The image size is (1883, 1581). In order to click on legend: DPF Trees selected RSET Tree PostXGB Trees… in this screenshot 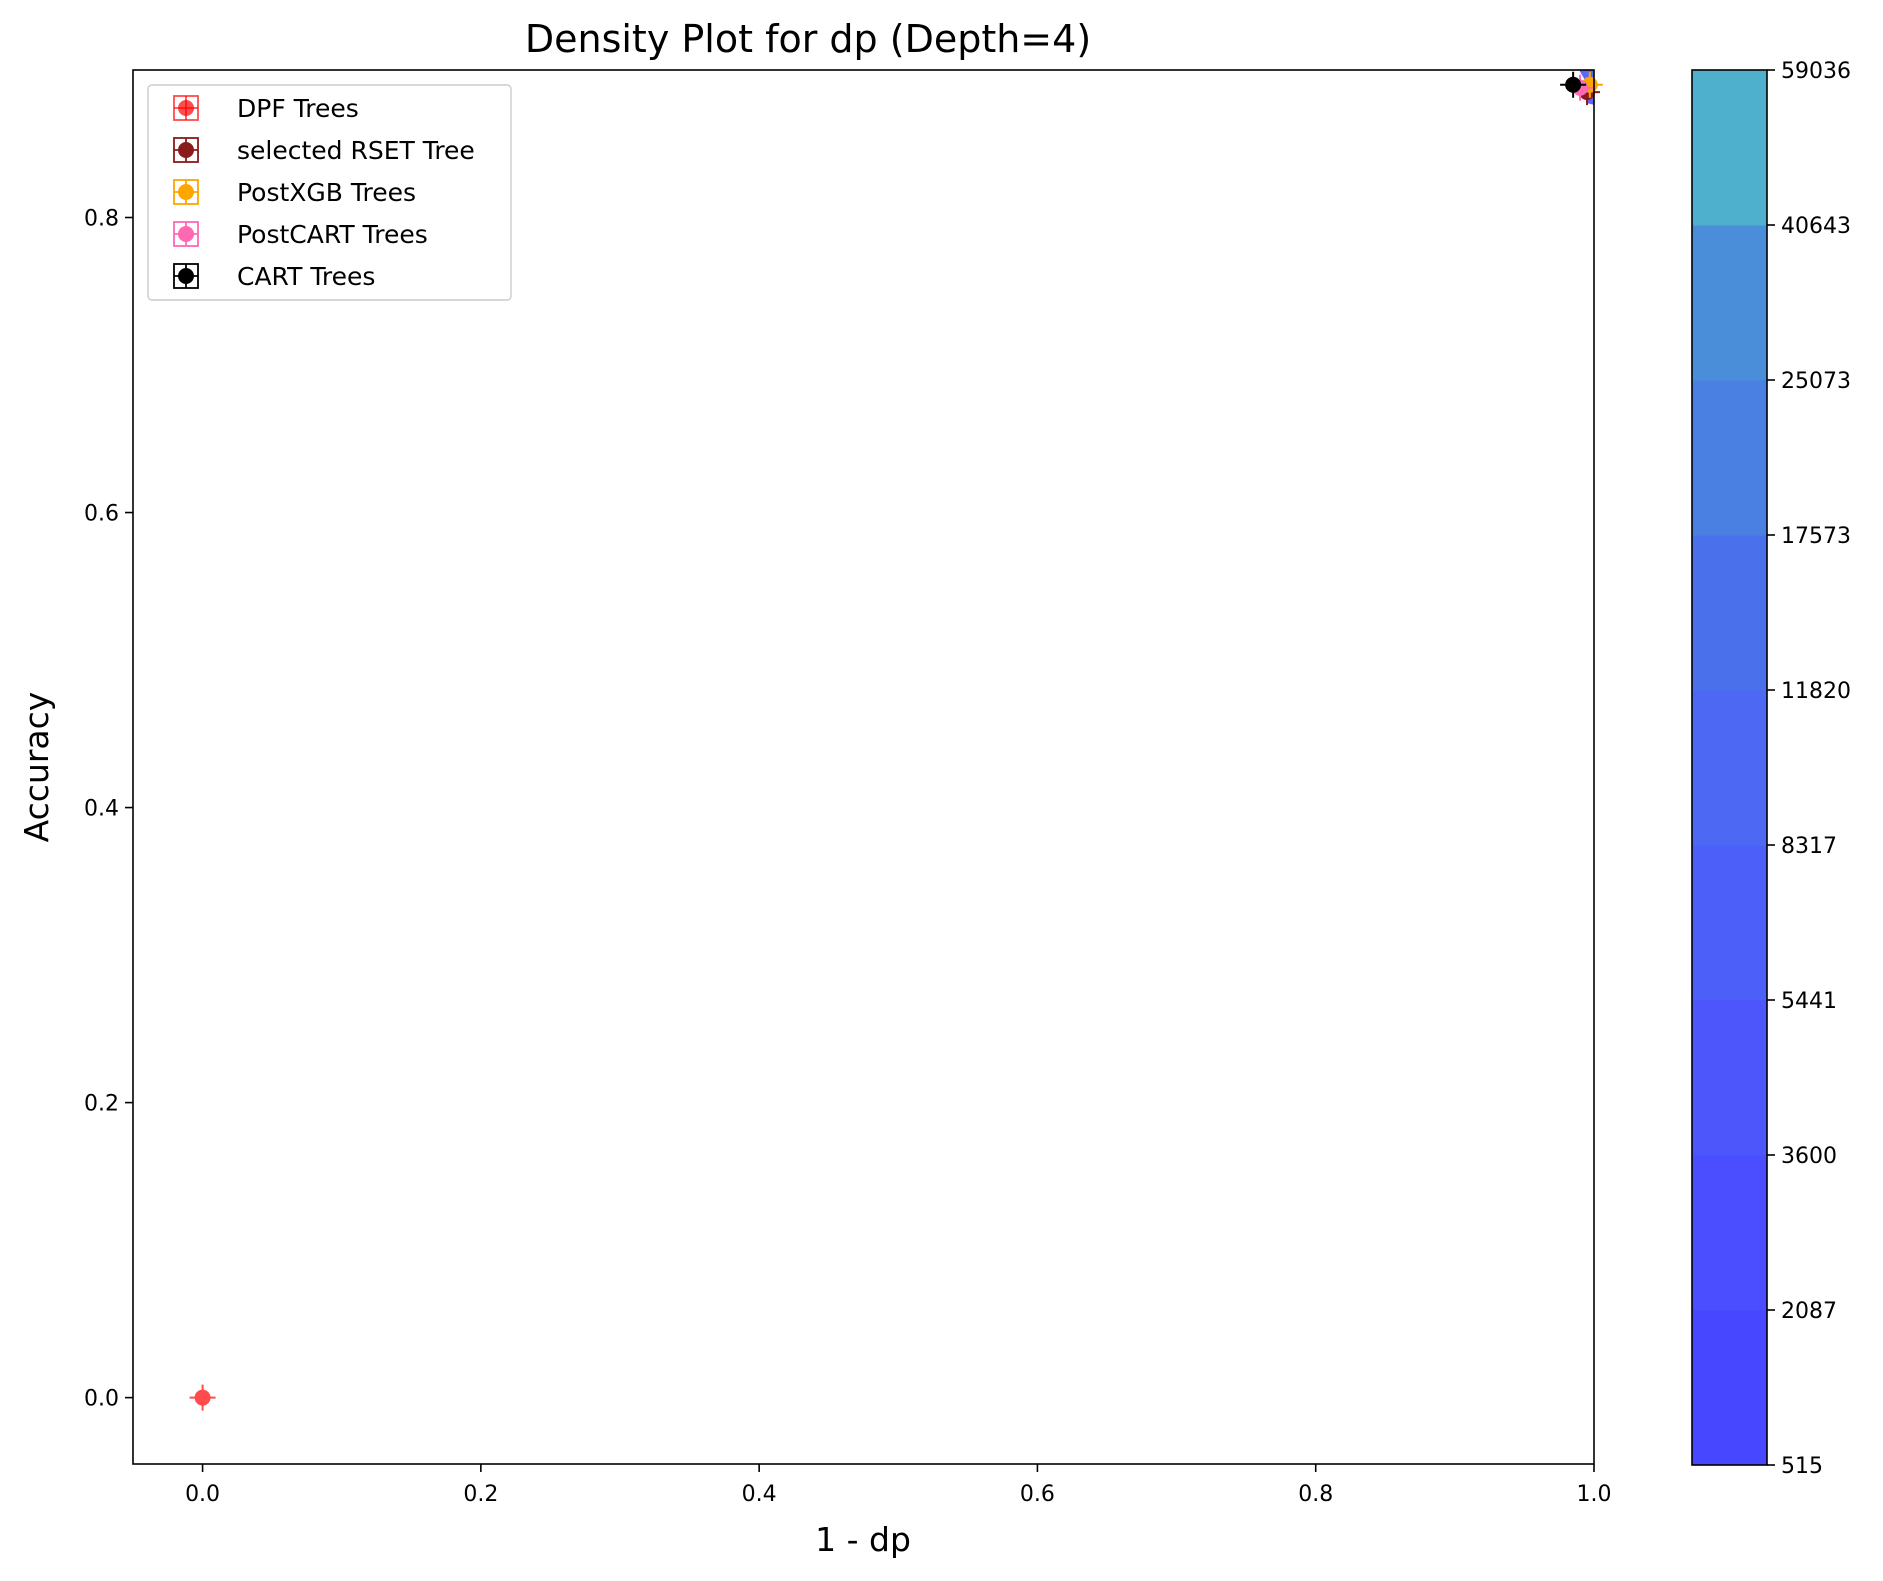, I will do `click(329, 192)`.